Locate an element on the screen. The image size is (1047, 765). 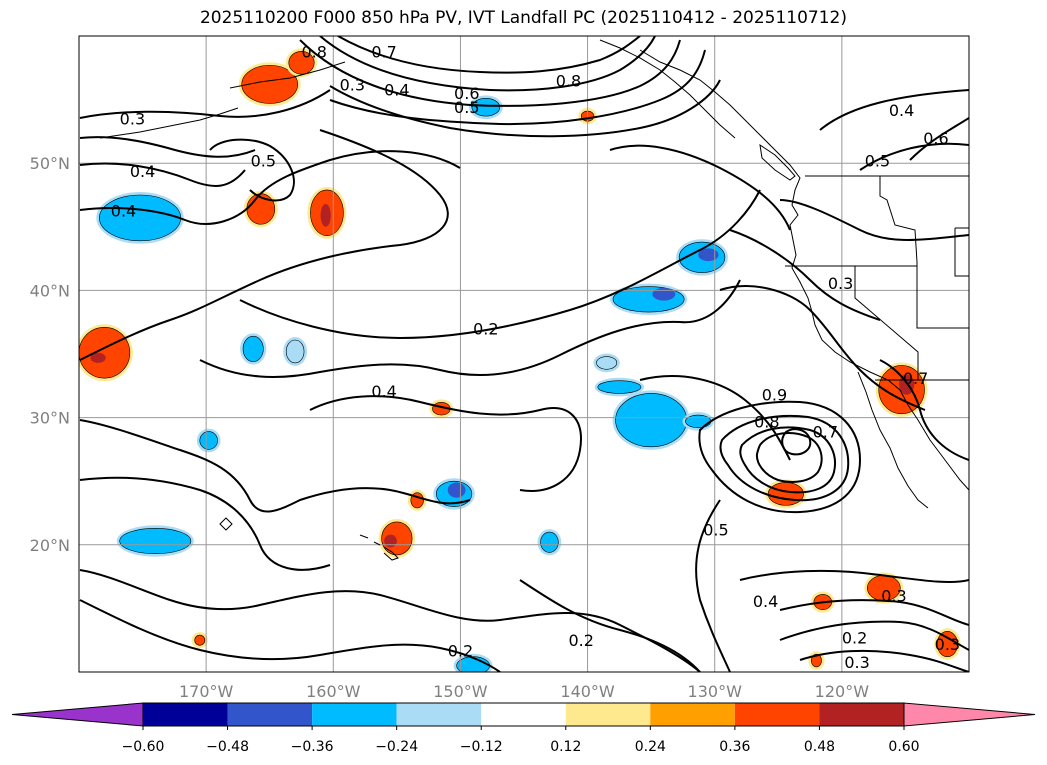
contour-0.4-west is located at coordinates (167, 147).